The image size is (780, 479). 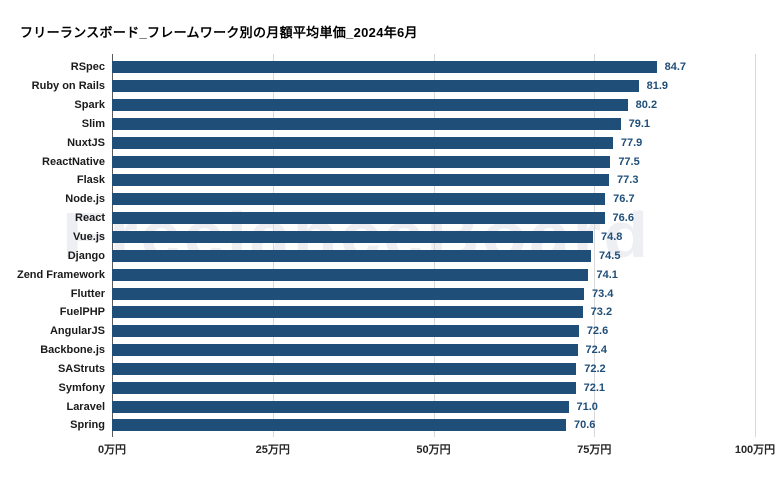 I want to click on bar-area: 74.1, so click(x=446, y=274).